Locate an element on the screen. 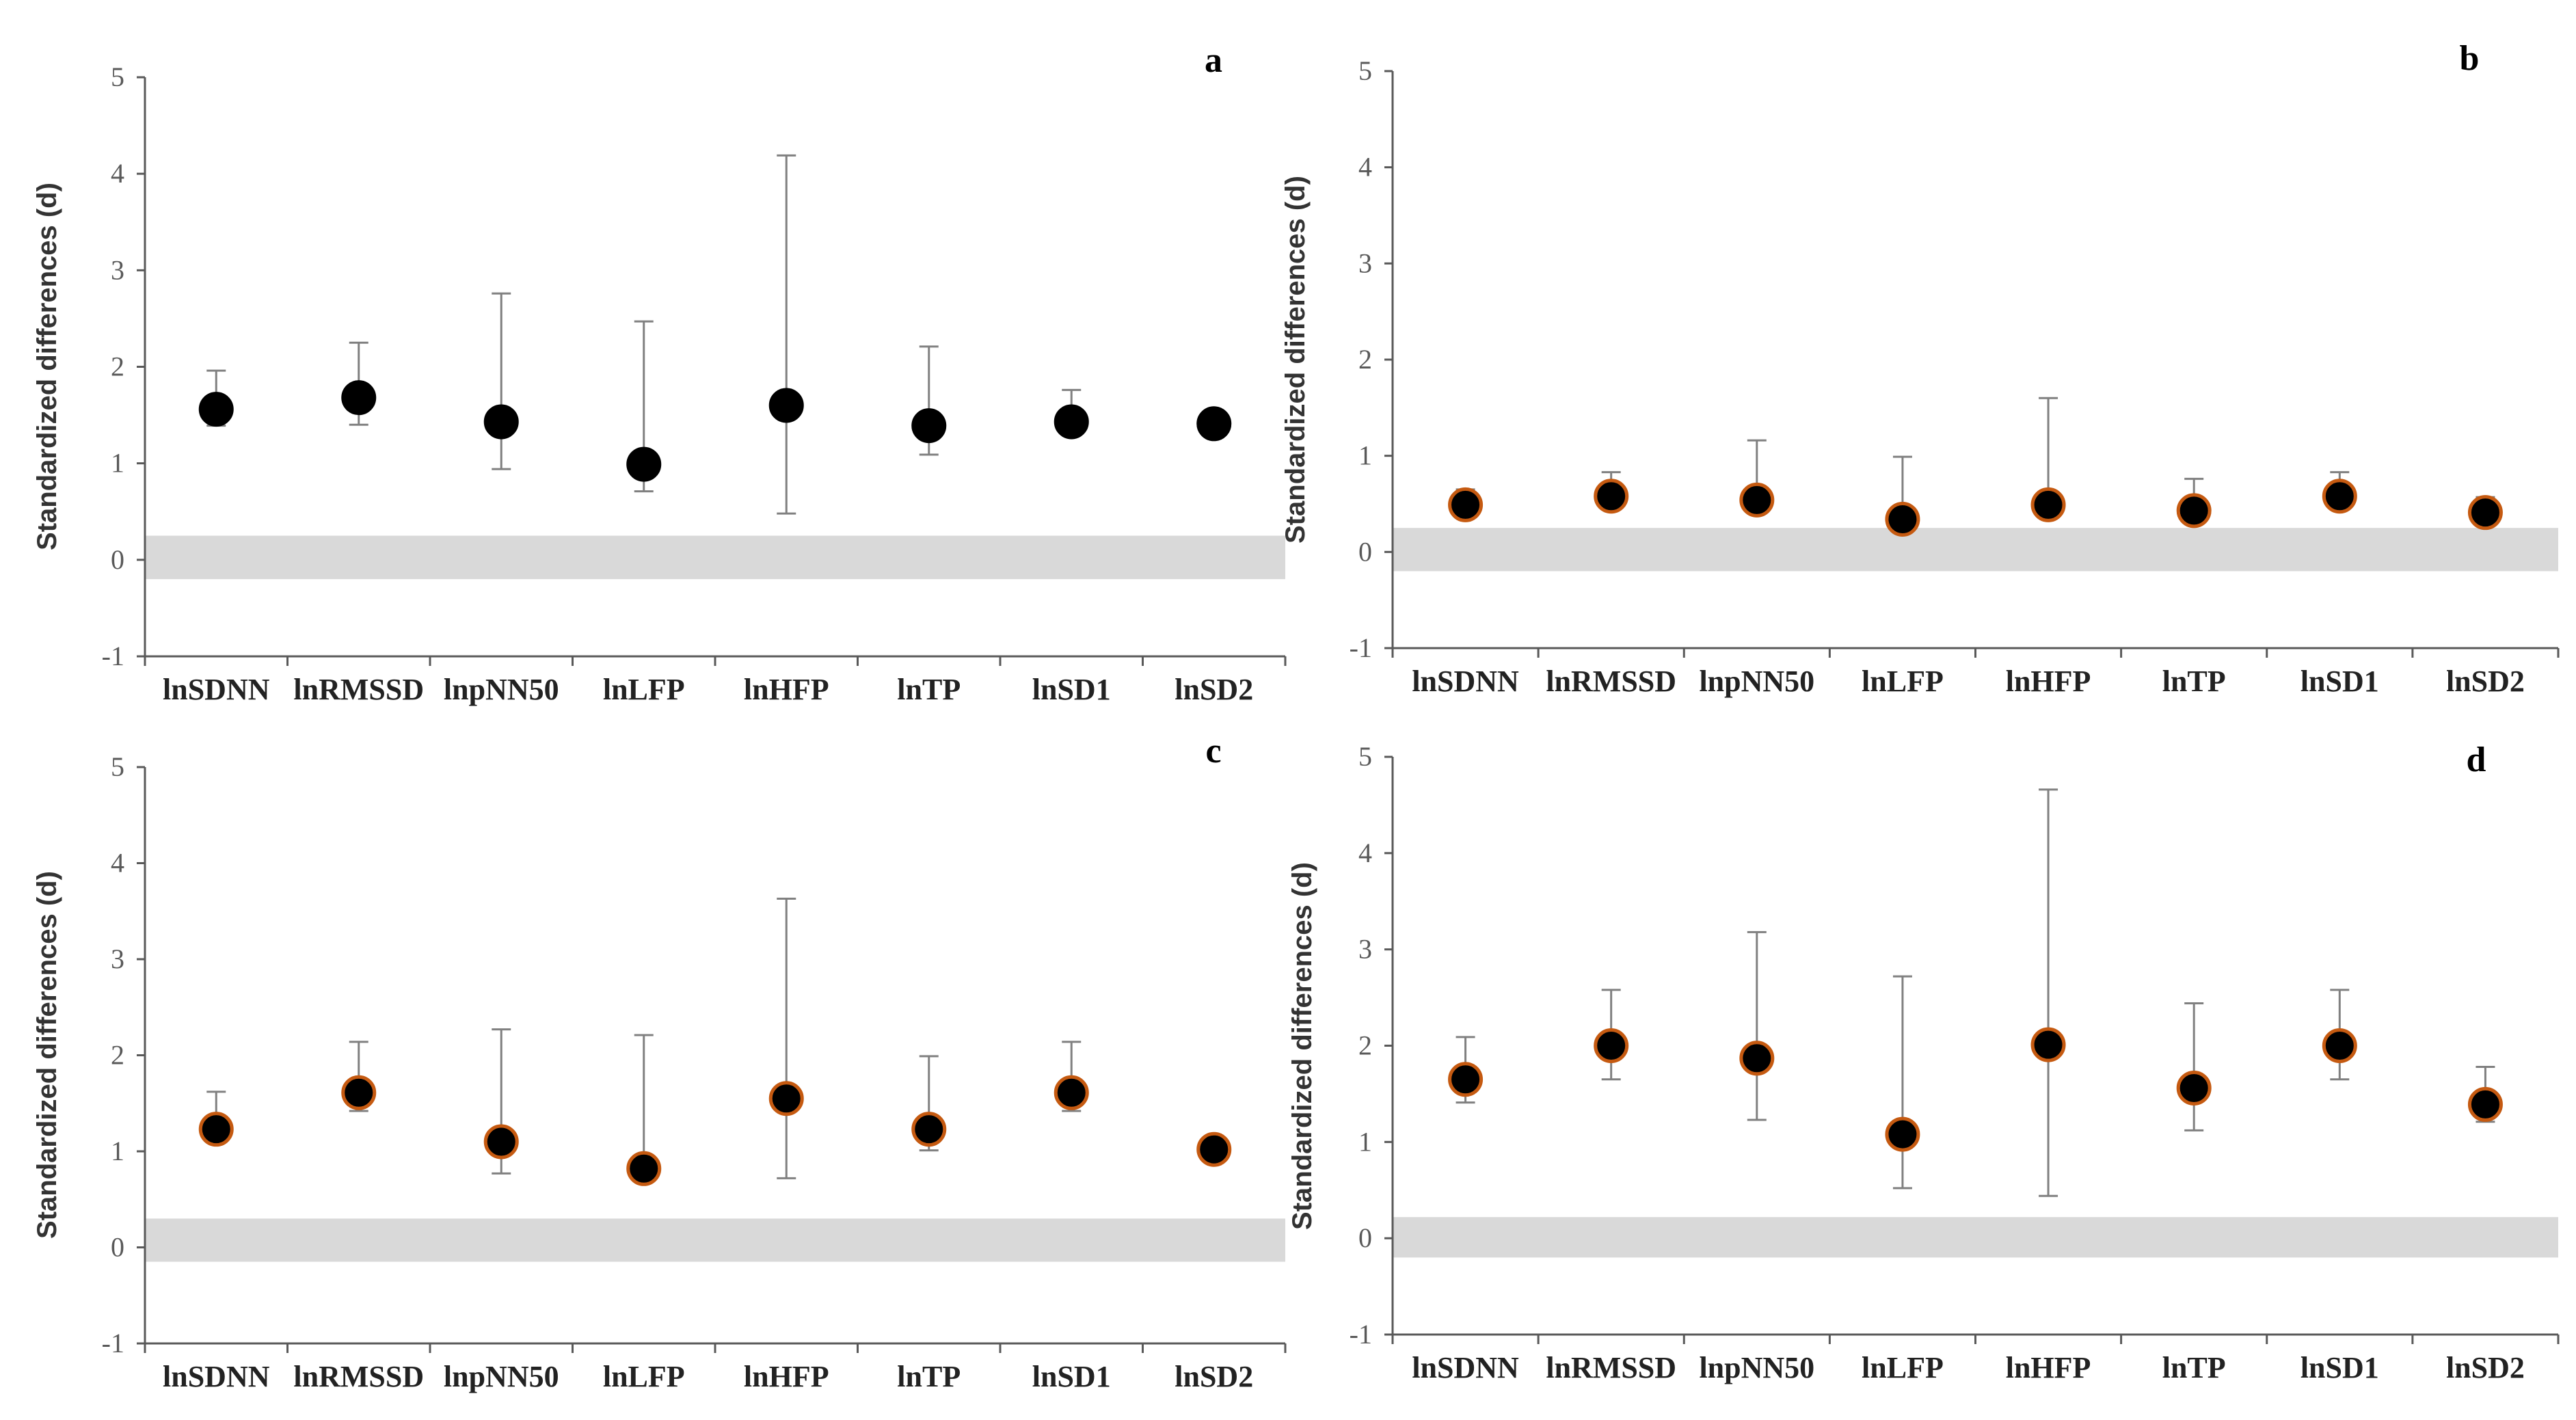  panel-label: a is located at coordinates (1213, 60).